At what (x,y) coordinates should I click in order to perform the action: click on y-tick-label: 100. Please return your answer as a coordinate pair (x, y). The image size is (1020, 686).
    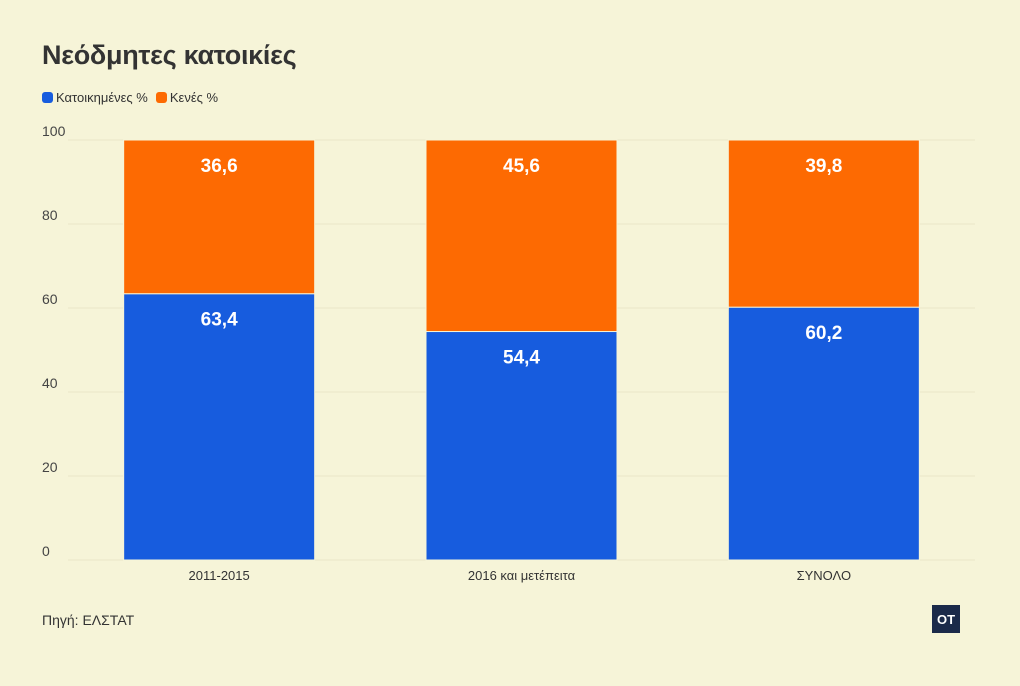
    Looking at the image, I should click on (54, 131).